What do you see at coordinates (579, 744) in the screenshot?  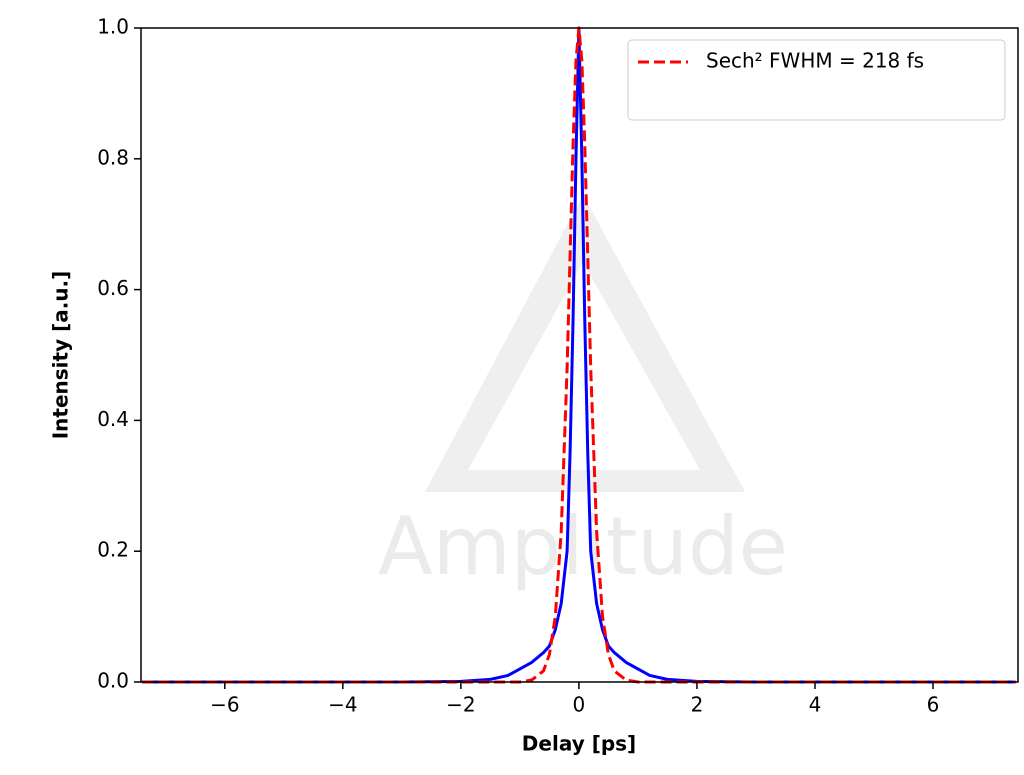 I see `x-axis-label: Delay [ps]` at bounding box center [579, 744].